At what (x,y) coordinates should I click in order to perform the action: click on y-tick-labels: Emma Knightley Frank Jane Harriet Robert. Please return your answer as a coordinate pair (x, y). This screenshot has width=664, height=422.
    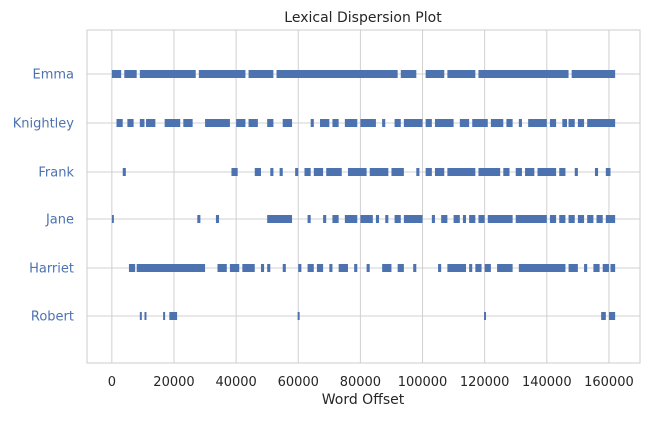
    Looking at the image, I should click on (44, 196).